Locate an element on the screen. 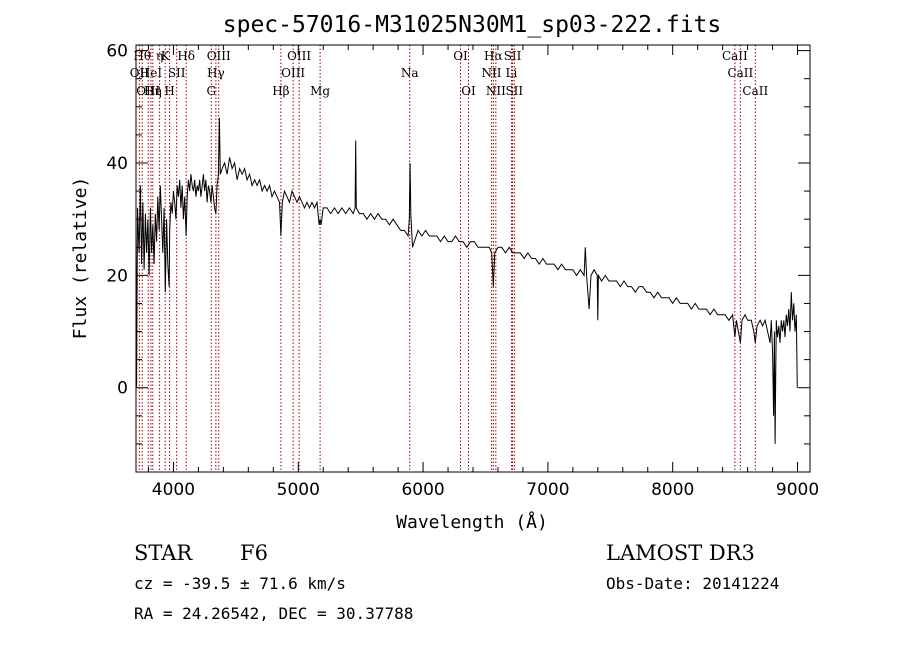 This screenshot has height=649, width=900. x-tick-label-3: 7000 is located at coordinates (547, 490).